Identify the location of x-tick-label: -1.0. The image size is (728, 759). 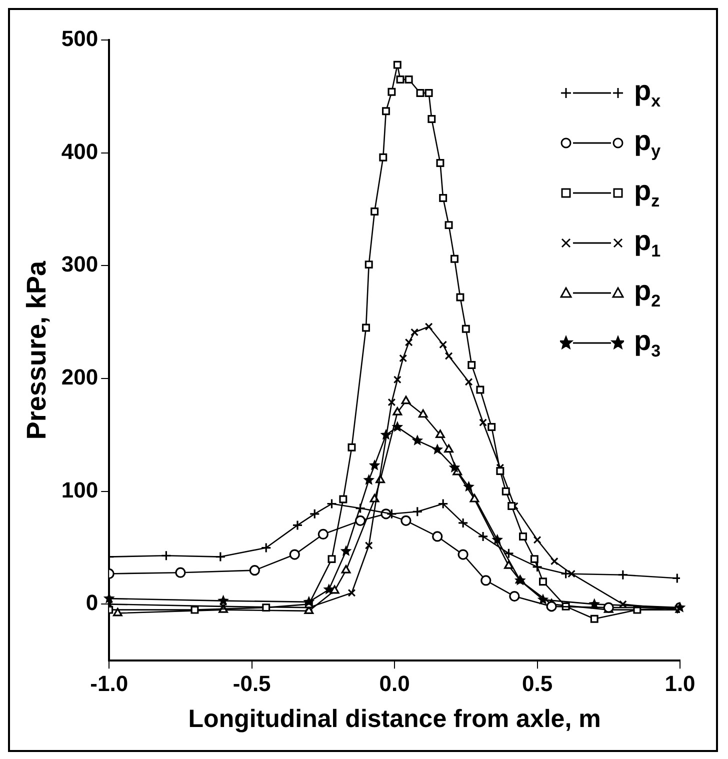
(109, 683).